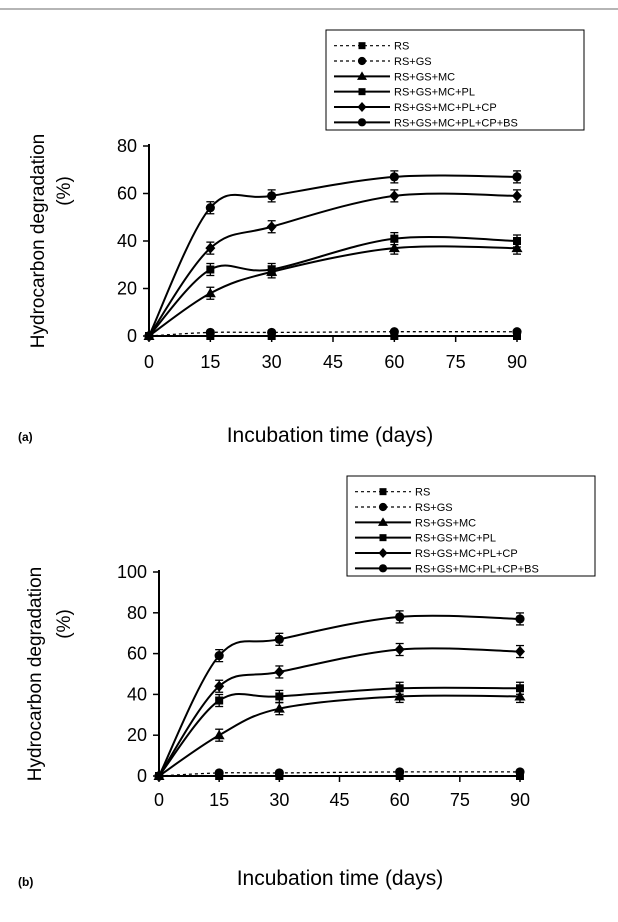 Image resolution: width=618 pixels, height=922 pixels. What do you see at coordinates (339, 800) in the screenshot?
I see `x-tick-label: 45` at bounding box center [339, 800].